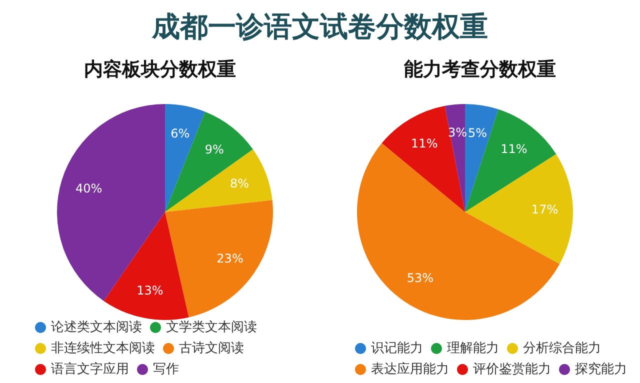 The width and height of the screenshot is (640, 383). Describe the element at coordinates (473, 348) in the screenshot. I see `legend-label: 理解能力` at that location.